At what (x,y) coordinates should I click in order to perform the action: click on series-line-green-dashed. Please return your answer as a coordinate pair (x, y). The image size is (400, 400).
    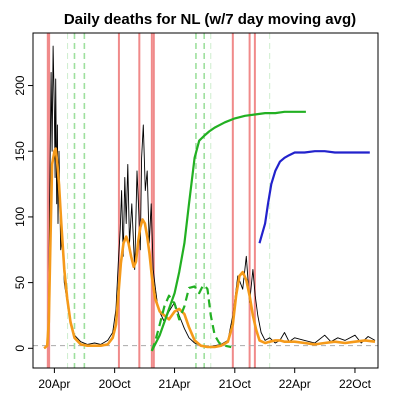
    Looking at the image, I should click on (191, 318).